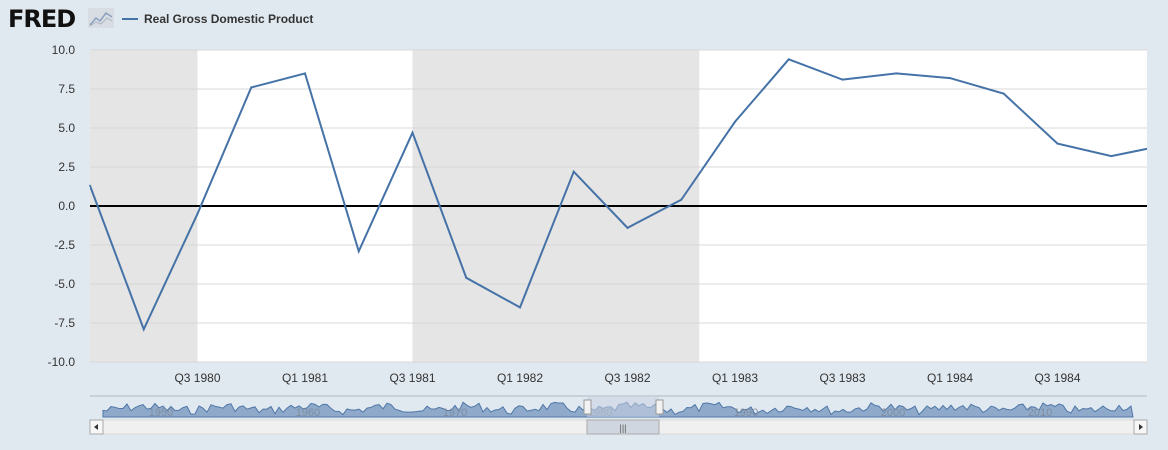 The image size is (1168, 450). Describe the element at coordinates (96, 427) in the screenshot. I see `triangle-left-icon` at that location.